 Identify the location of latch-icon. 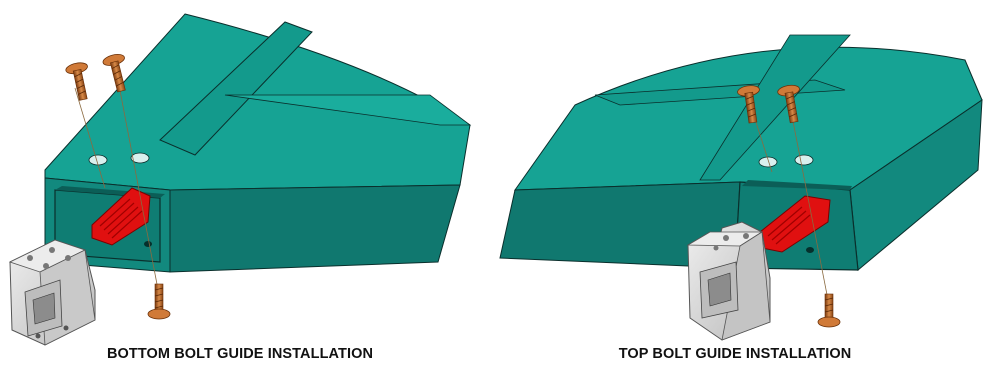
(121, 216).